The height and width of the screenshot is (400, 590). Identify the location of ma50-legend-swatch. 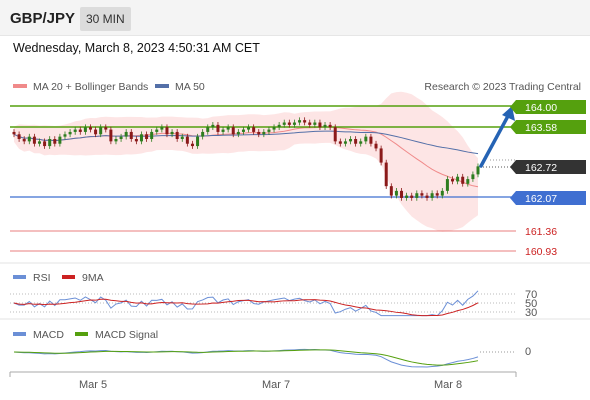
(162, 86).